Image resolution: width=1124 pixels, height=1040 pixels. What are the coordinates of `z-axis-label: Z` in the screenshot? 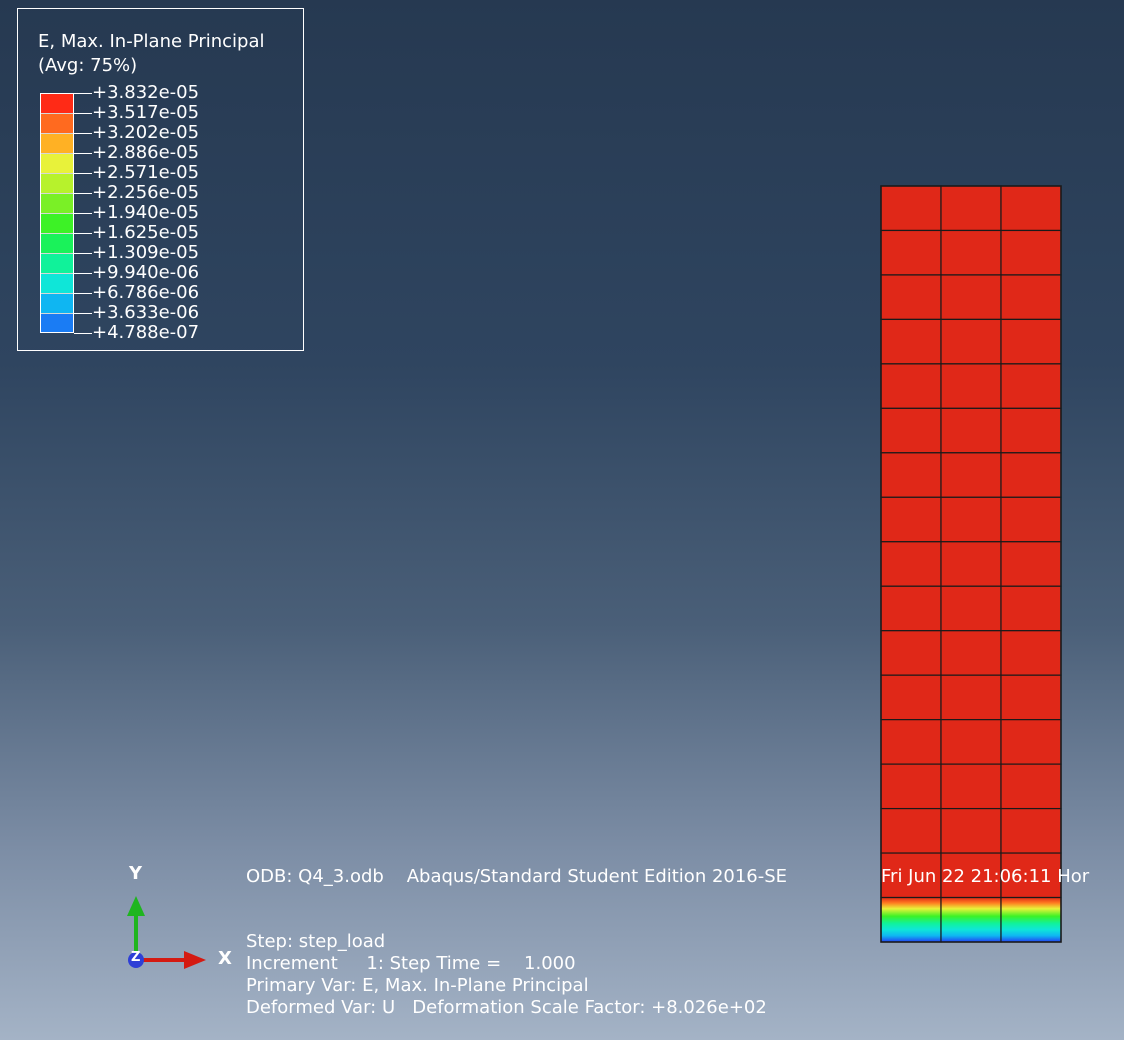 It's located at (136, 957).